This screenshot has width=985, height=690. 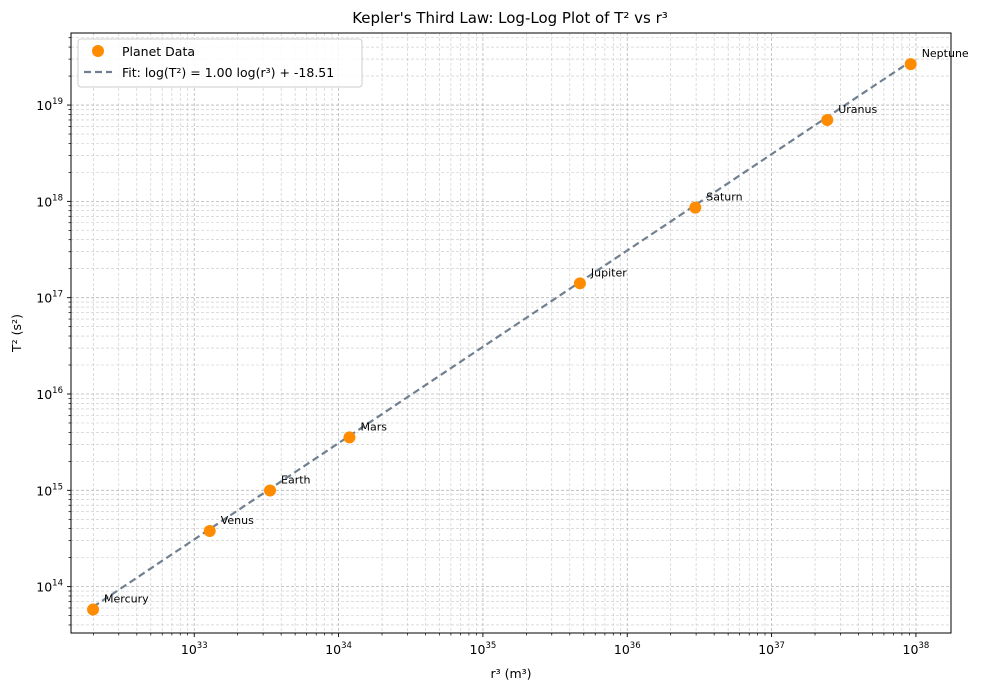 I want to click on y-tick-label: 1019, so click(x=49, y=105).